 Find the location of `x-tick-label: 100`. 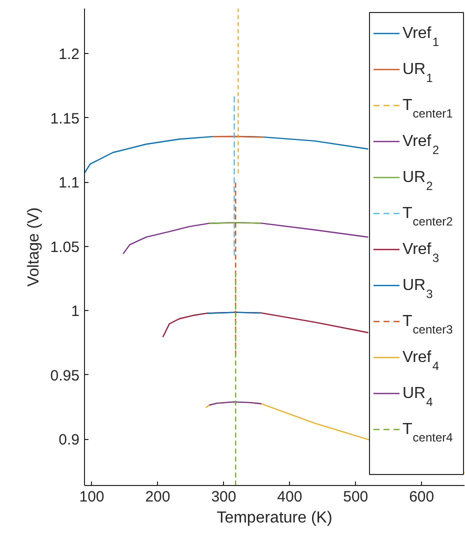

x-tick-label: 100 is located at coordinates (91, 497).